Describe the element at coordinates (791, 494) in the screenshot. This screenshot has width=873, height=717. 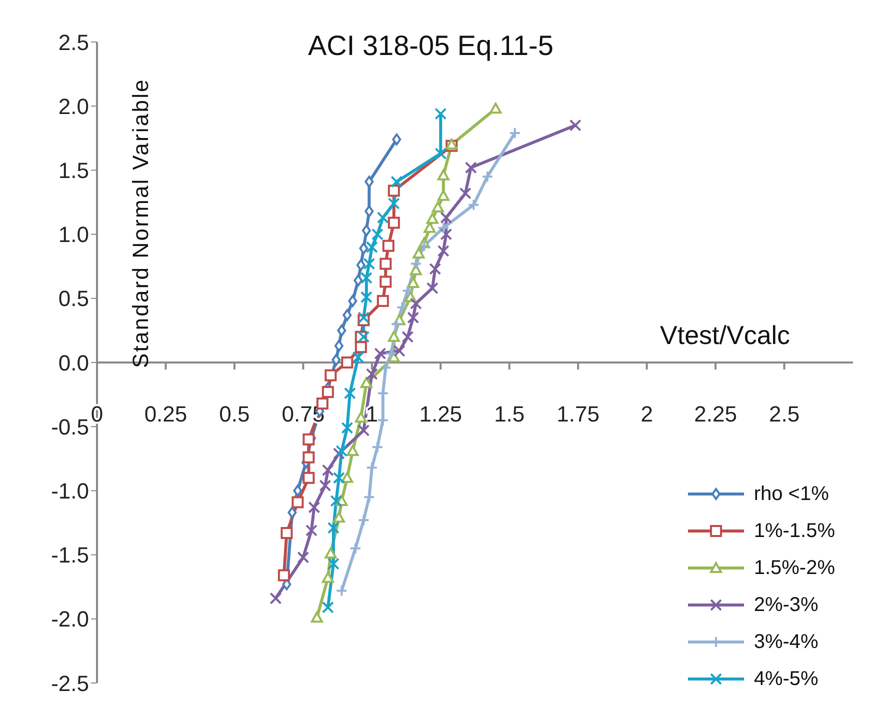
I see `legend-label: rho <1%` at that location.